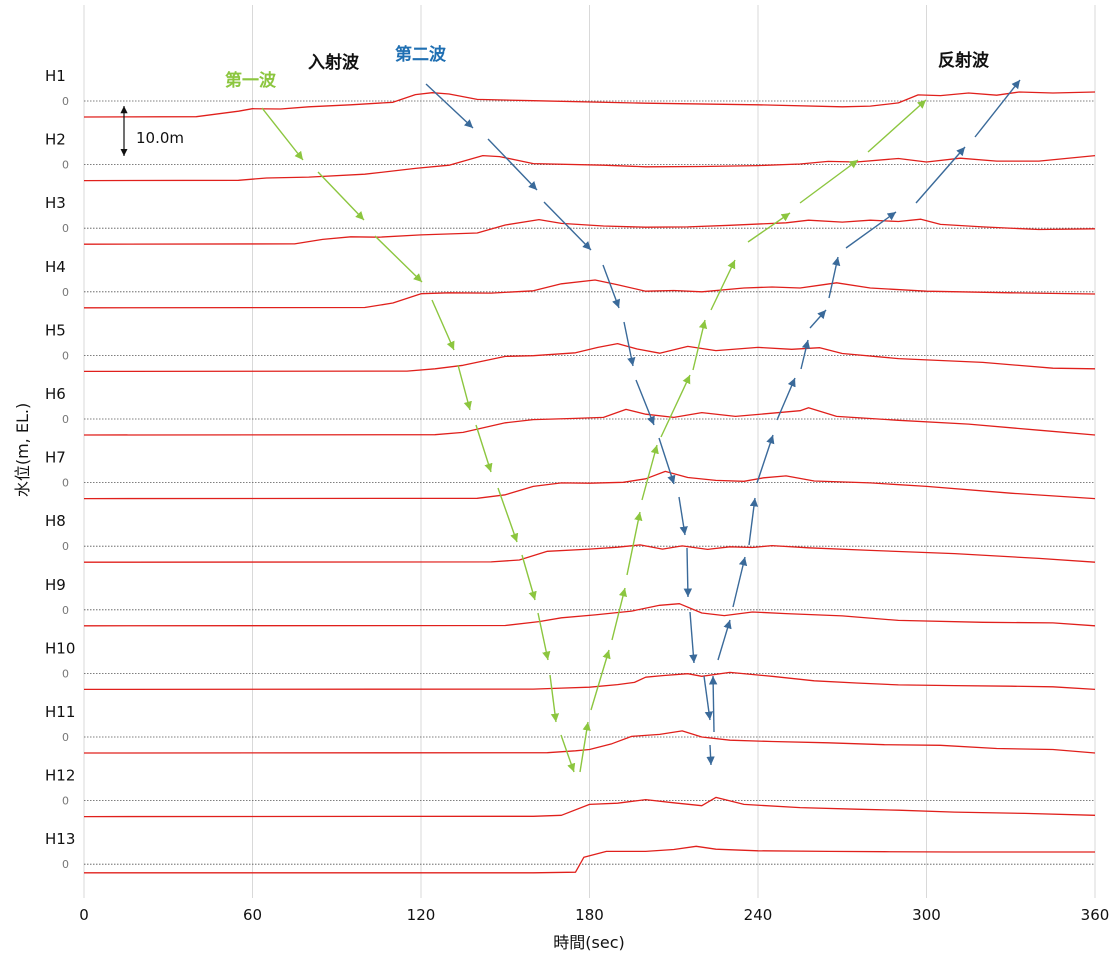 The image size is (1115, 959). Describe the element at coordinates (55, 330) in the screenshot. I see `gauge-label-h5: H5` at that location.